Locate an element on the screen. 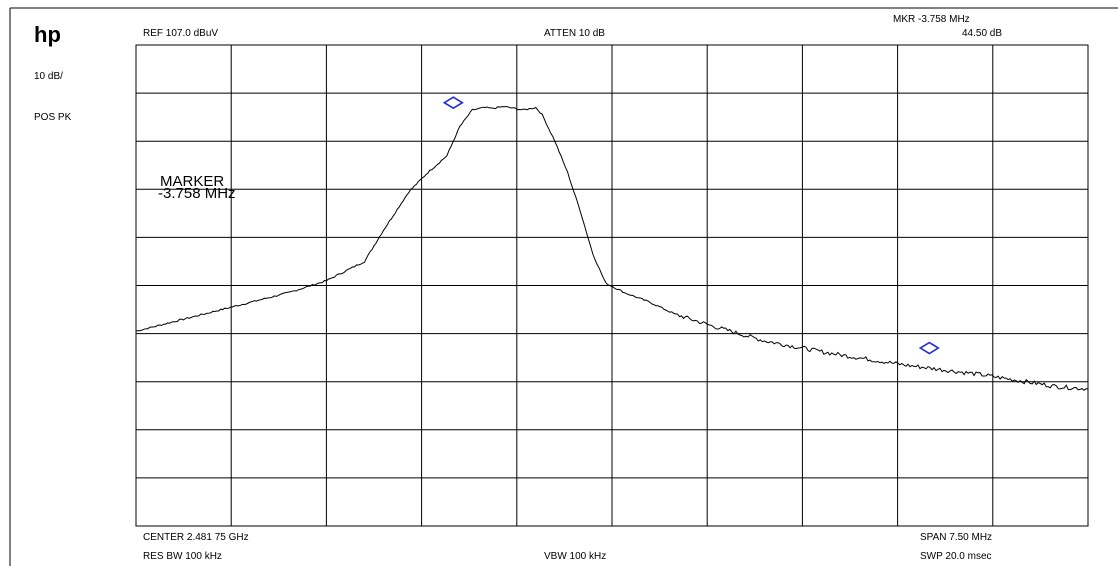 The height and width of the screenshot is (566, 1118). hp-logo: hp is located at coordinates (47, 34).